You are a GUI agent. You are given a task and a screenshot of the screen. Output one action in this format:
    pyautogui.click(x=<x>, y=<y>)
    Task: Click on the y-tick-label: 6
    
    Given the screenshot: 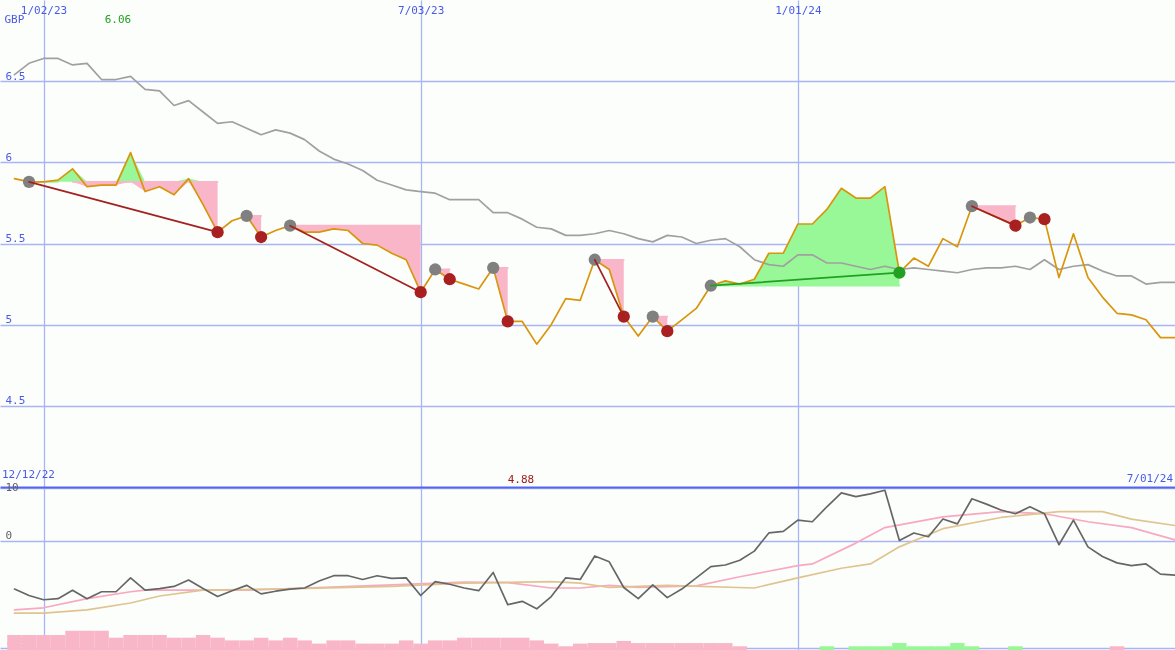 What is the action you would take?
    pyautogui.click(x=9, y=157)
    